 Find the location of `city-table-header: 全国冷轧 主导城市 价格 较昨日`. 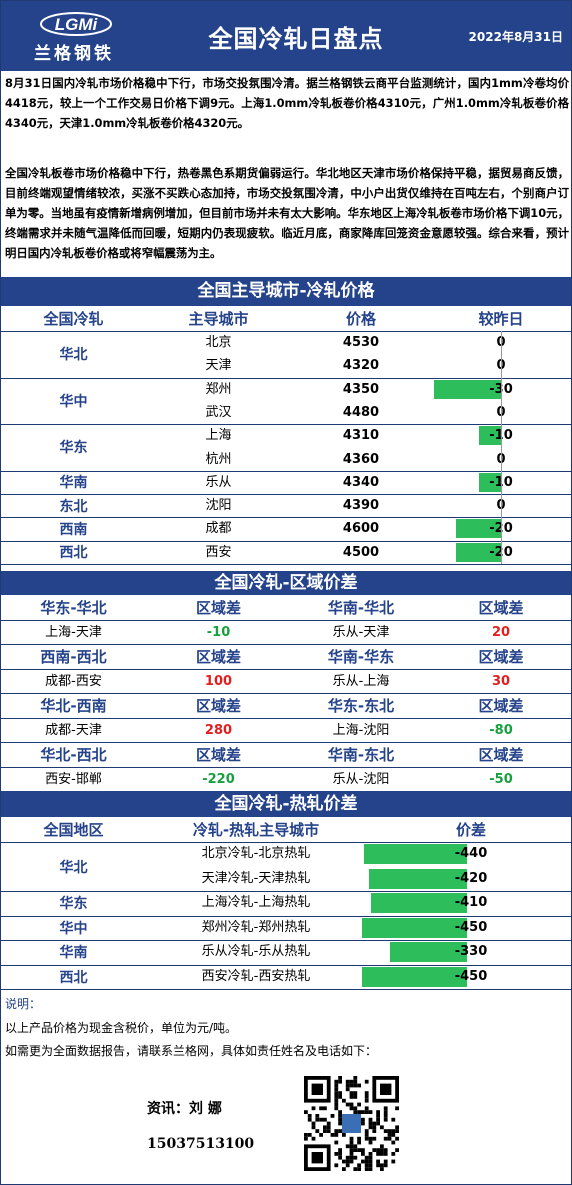

city-table-header: 全国冷轧 主导城市 价格 较昨日 is located at coordinates (286, 319).